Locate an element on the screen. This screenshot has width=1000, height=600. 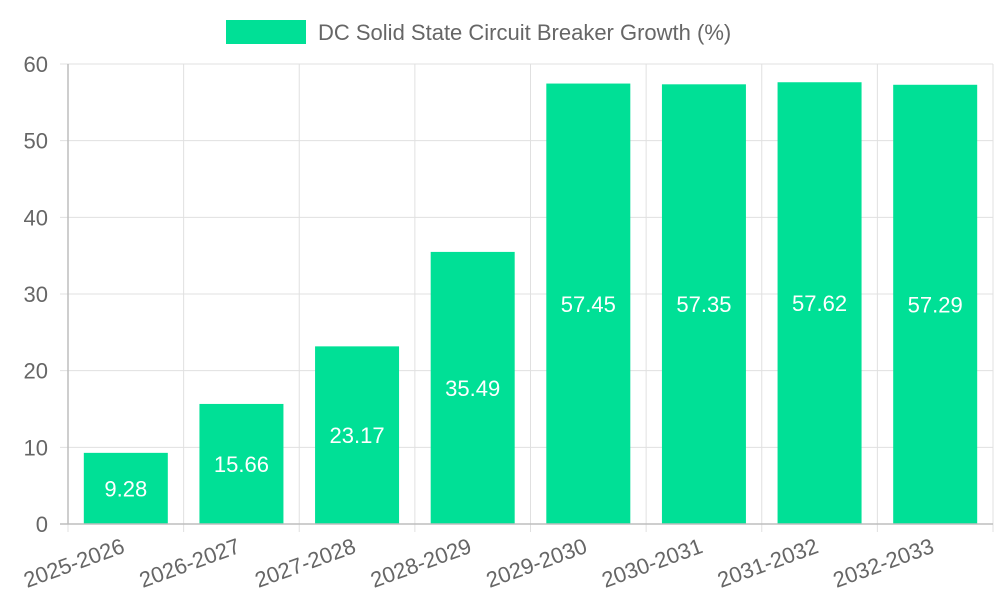
data-label: 57.45 is located at coordinates (588, 304).